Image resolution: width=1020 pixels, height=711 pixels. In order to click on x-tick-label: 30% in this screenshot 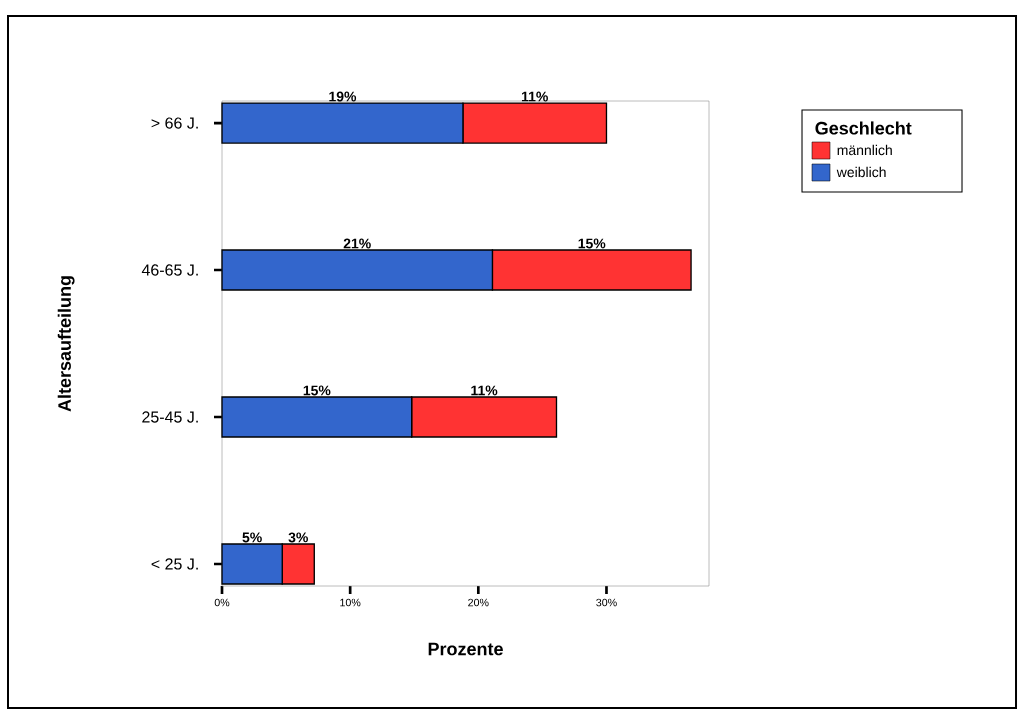, I will do `click(606, 602)`.